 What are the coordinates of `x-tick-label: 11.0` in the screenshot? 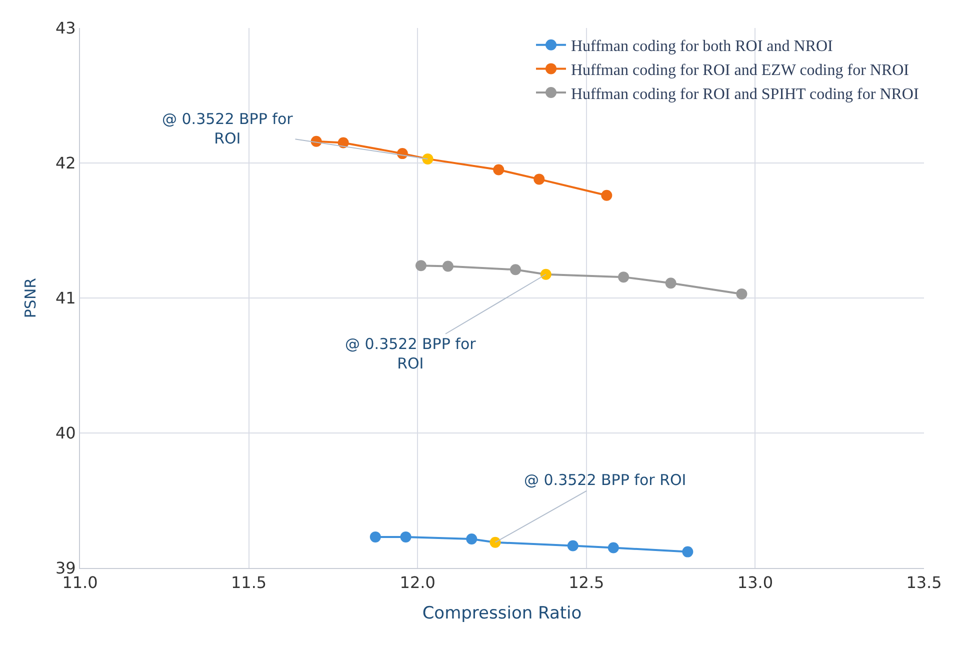 It's located at (80, 582).